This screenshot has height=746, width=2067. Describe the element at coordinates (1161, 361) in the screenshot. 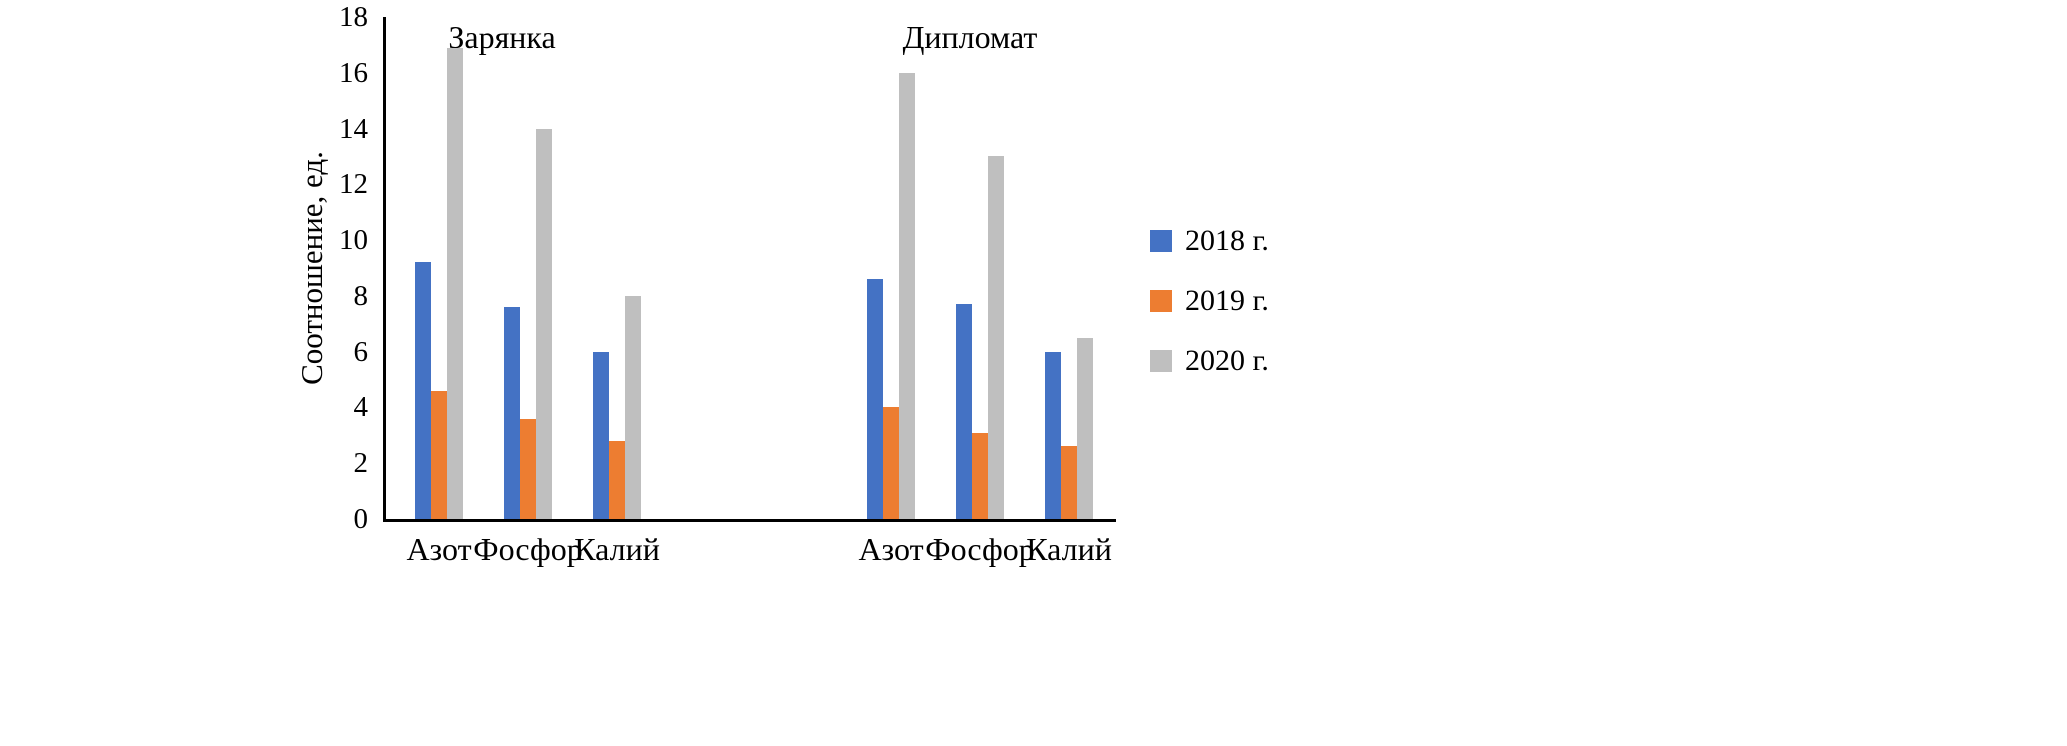

I see `legend-swatch-gray` at that location.